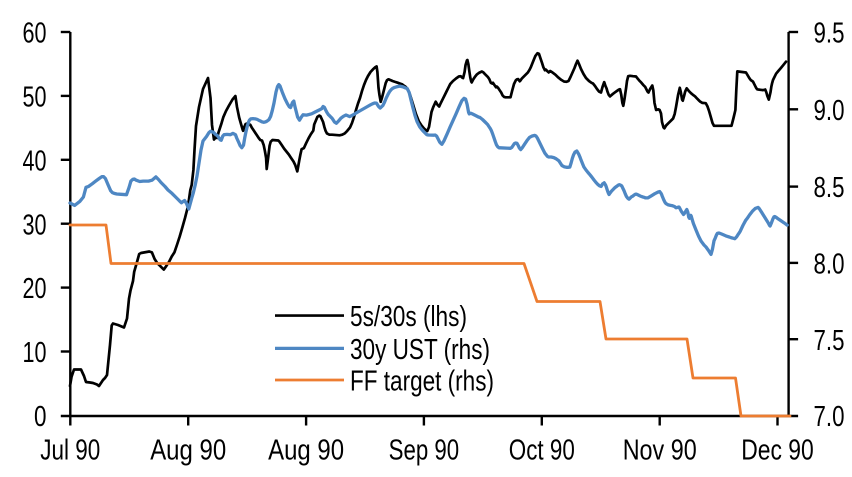 Image resolution: width=852 pixels, height=477 pixels. I want to click on svg-text: 5s/30s (lhs), so click(408, 317).